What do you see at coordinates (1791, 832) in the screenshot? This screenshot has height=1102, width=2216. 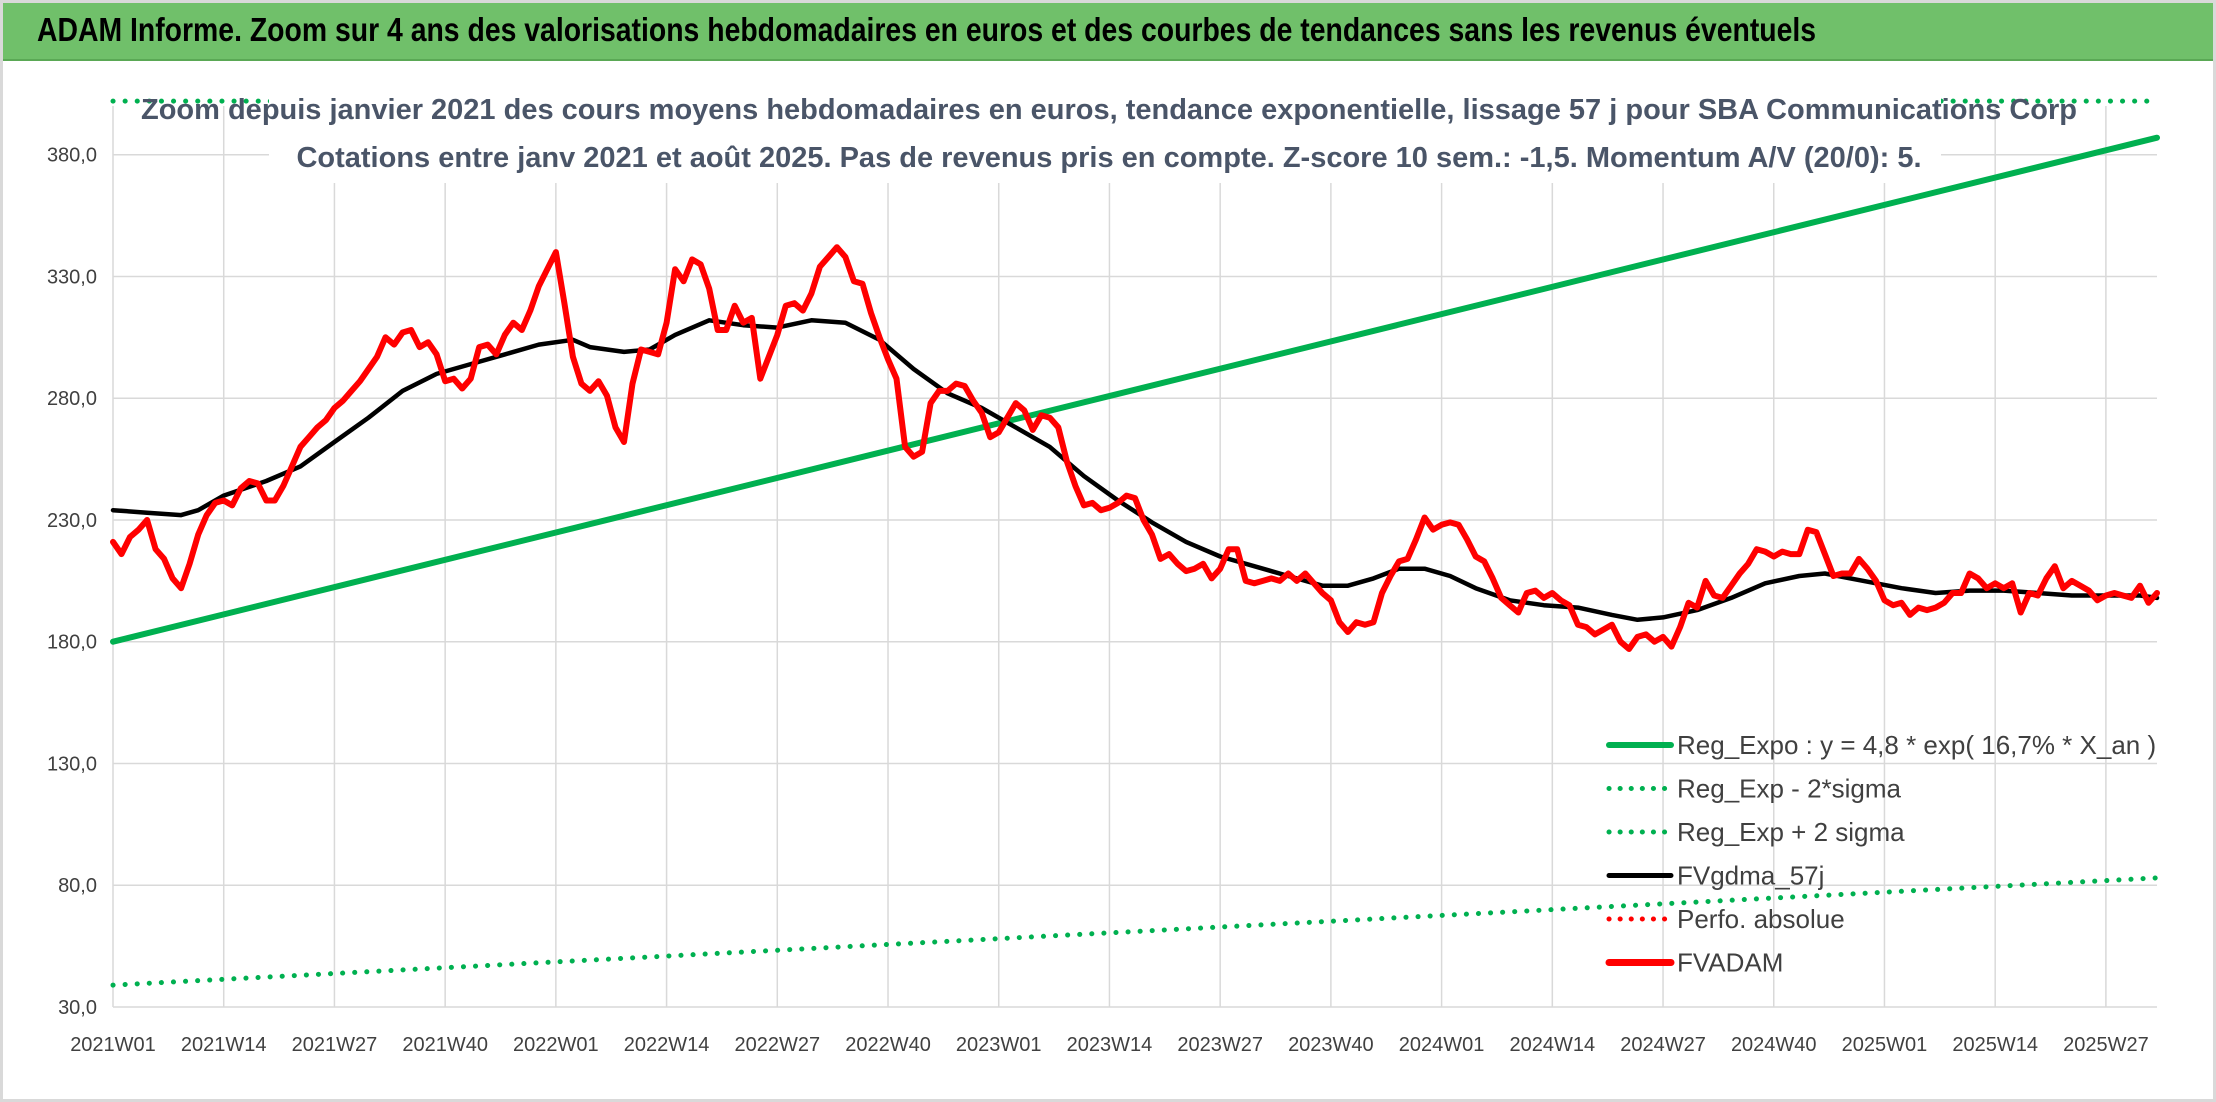 I see `legend-entry: Reg_Exp + 2 sigma` at bounding box center [1791, 832].